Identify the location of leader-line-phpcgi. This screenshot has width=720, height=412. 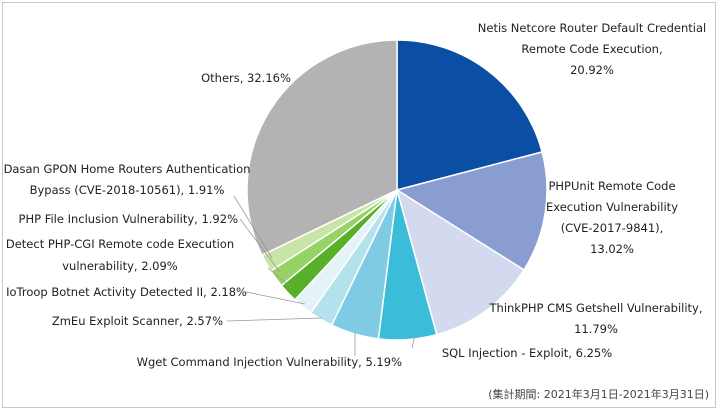
(280, 278).